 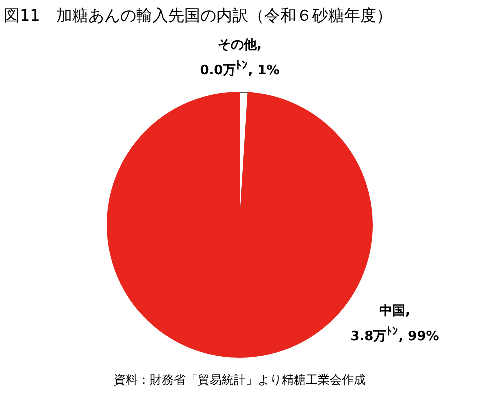 I want to click on slice-label: 中国, 3.8万$^{ﾄﾝ}$, 99%, so click(x=395, y=324).